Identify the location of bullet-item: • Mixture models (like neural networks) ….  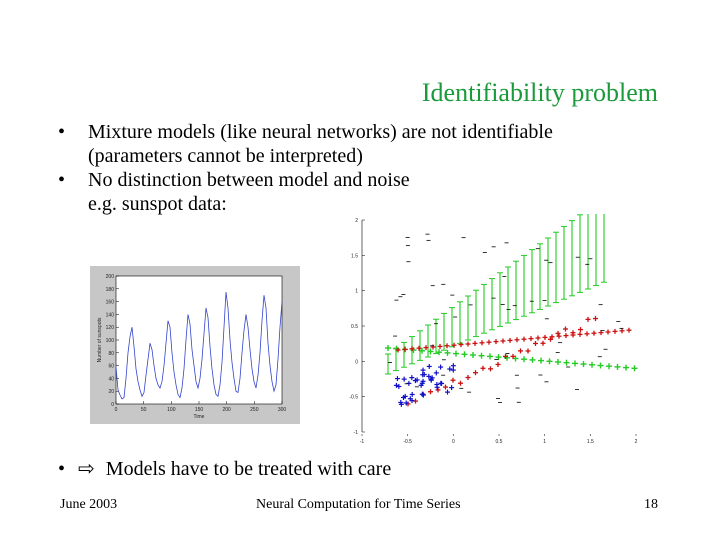
(378, 144).